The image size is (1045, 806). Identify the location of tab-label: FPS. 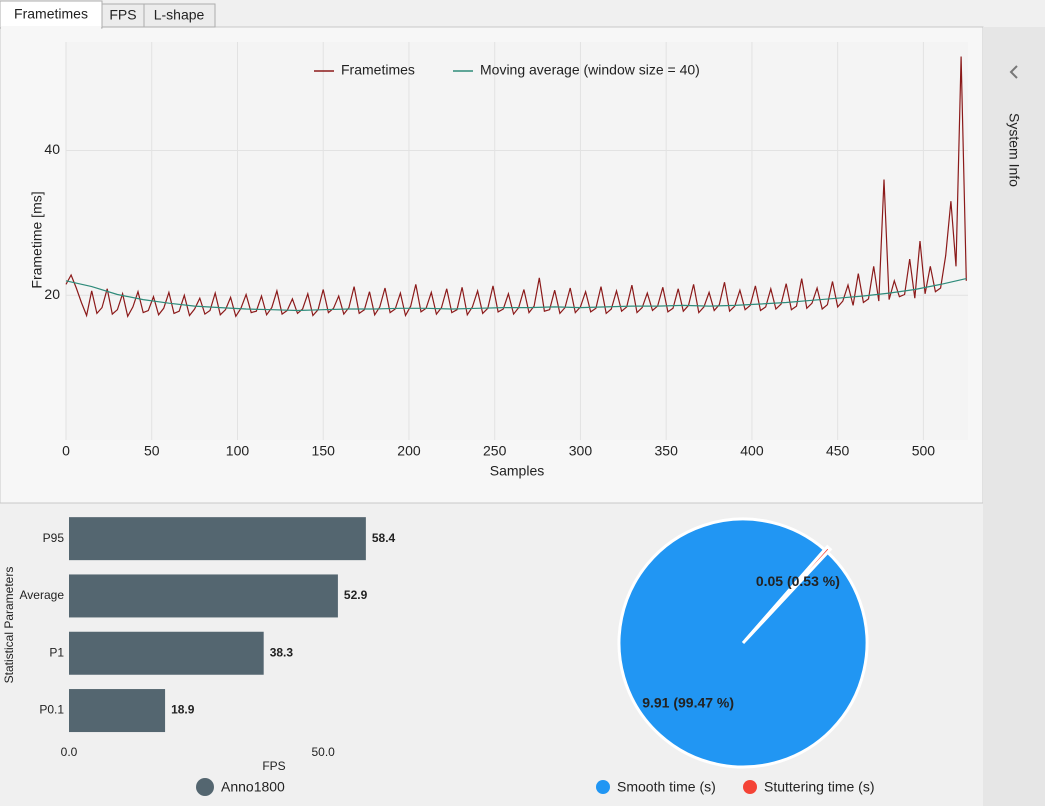
(122, 15).